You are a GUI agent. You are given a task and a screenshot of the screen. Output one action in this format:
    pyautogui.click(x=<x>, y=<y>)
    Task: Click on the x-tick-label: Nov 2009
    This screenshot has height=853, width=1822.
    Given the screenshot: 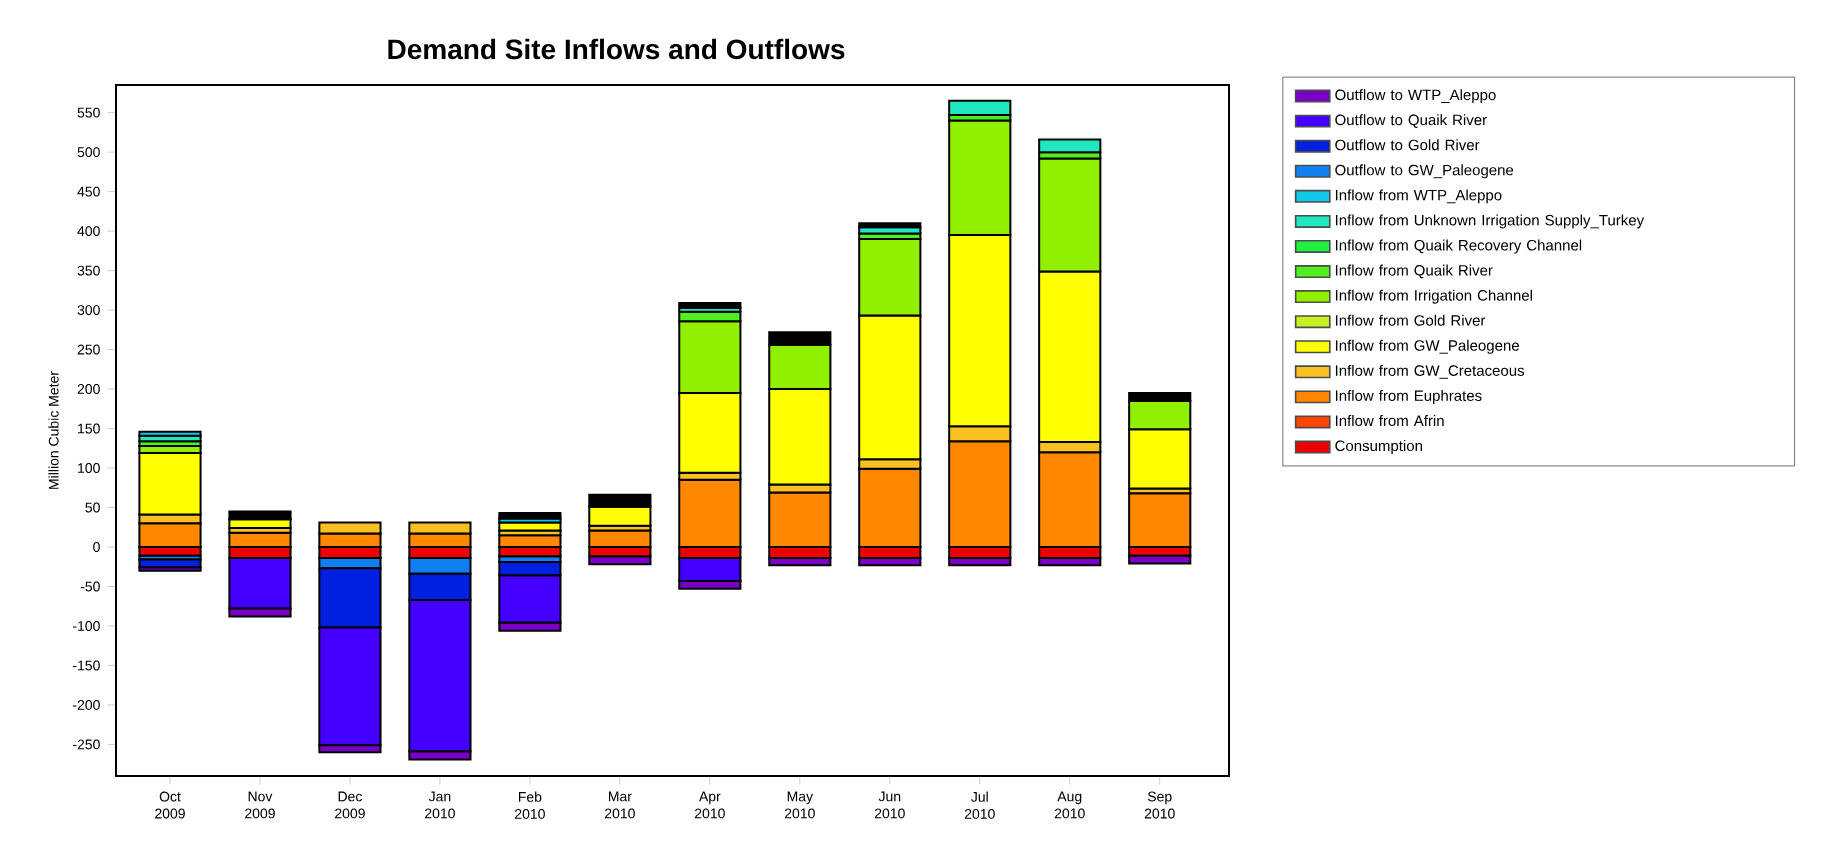 What is the action you would take?
    pyautogui.click(x=260, y=805)
    